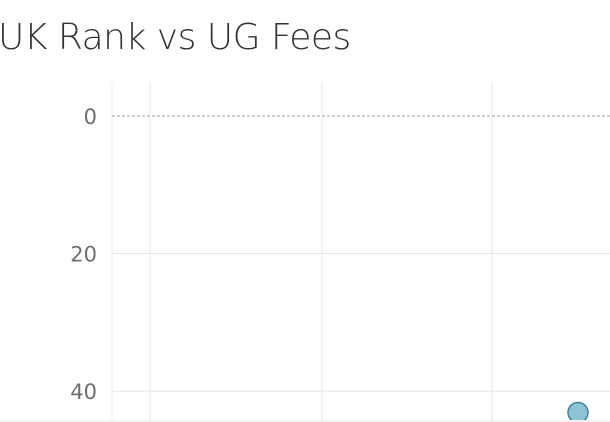  I want to click on chart-title: UK Rank vs UG Fees, so click(175, 37).